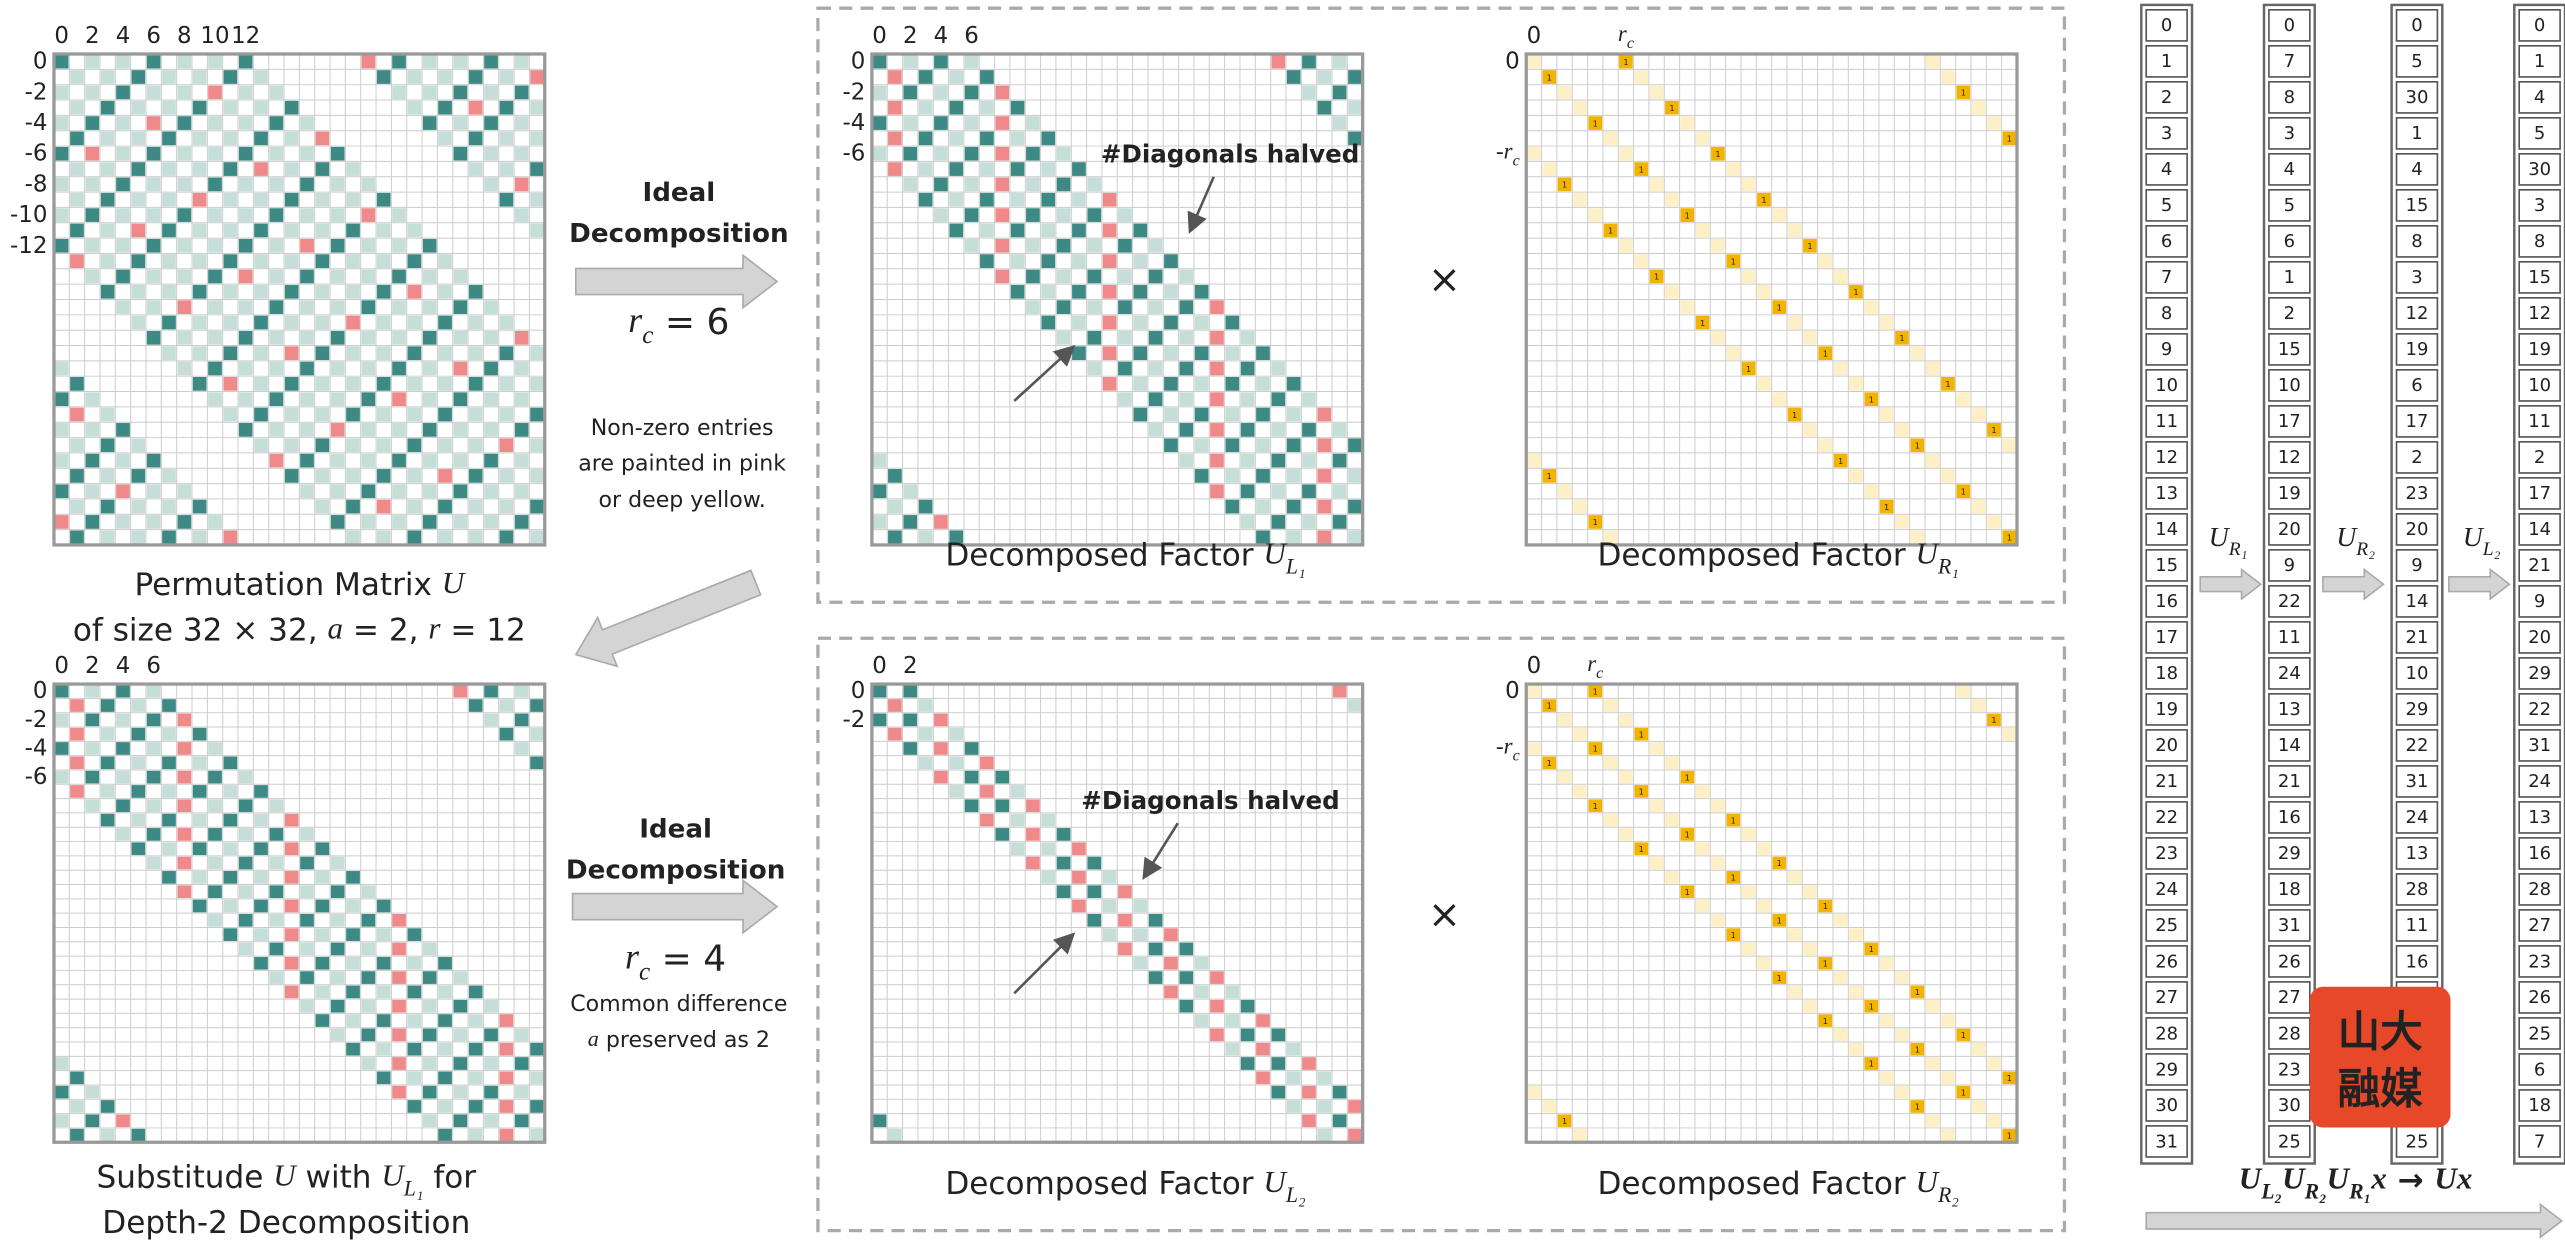 Image resolution: width=2565 pixels, height=1251 pixels. What do you see at coordinates (910, 666) in the screenshot?
I see `text-run: 2` at bounding box center [910, 666].